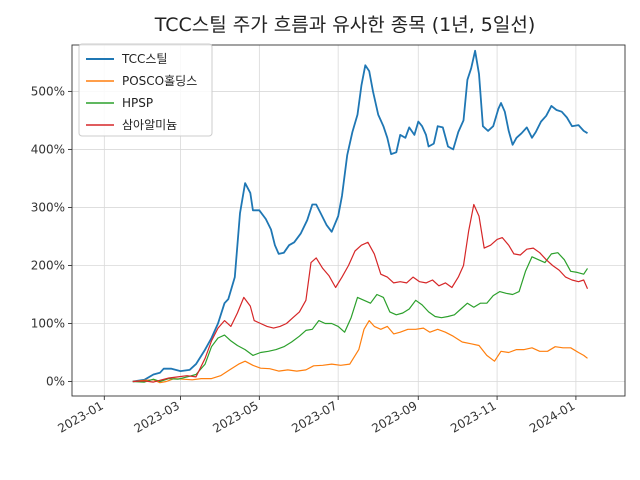 Image resolution: width=640 pixels, height=480 pixels. I want to click on legend-label: POSCO홀딩스, so click(159, 81).